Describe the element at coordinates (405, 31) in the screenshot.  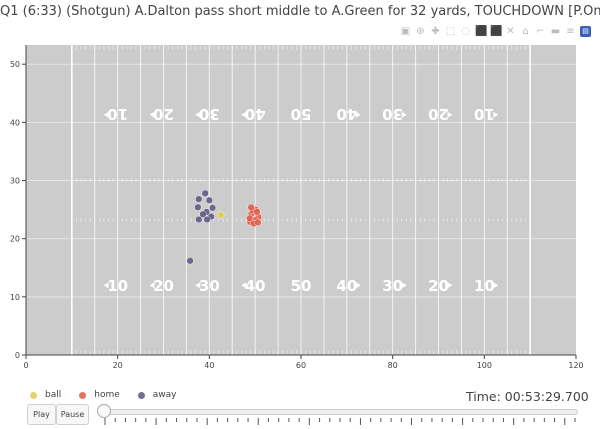
I see `camera-icon: ▣` at that location.